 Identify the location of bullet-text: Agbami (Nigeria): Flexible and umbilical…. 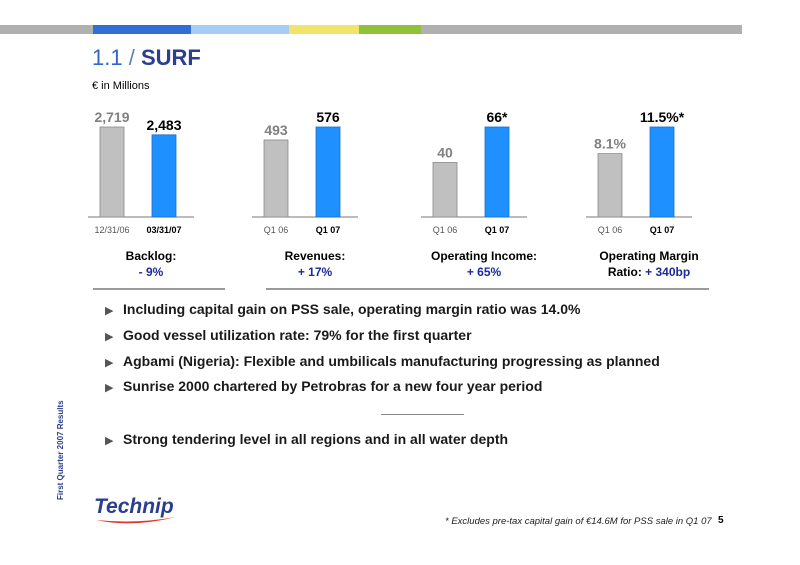
(391, 361).